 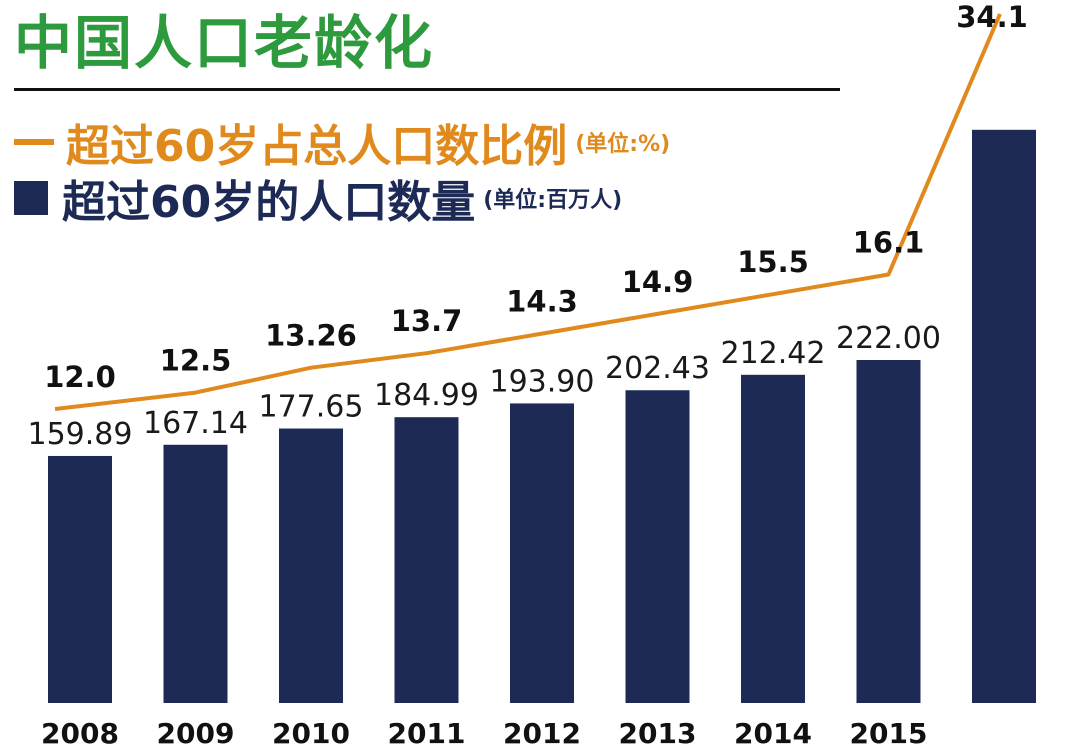 What do you see at coordinates (269, 202) in the screenshot?
I see `legend-bar-label: 超过60岁的人口数量` at bounding box center [269, 202].